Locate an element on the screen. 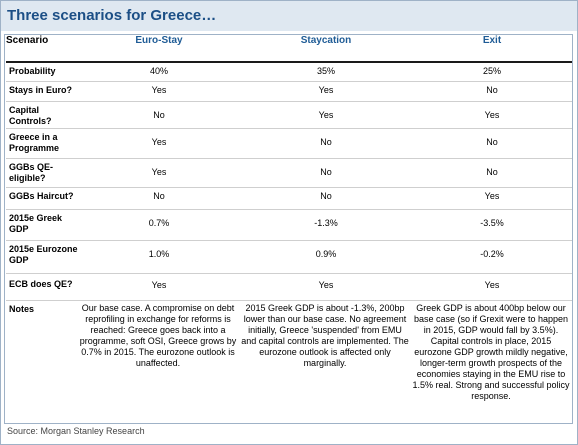  cell-euro-stay: 0.7% is located at coordinates (159, 225).